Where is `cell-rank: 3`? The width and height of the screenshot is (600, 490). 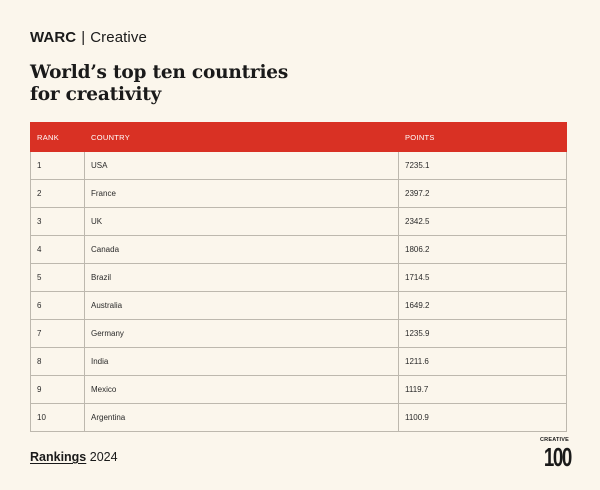 cell-rank: 3 is located at coordinates (57, 221).